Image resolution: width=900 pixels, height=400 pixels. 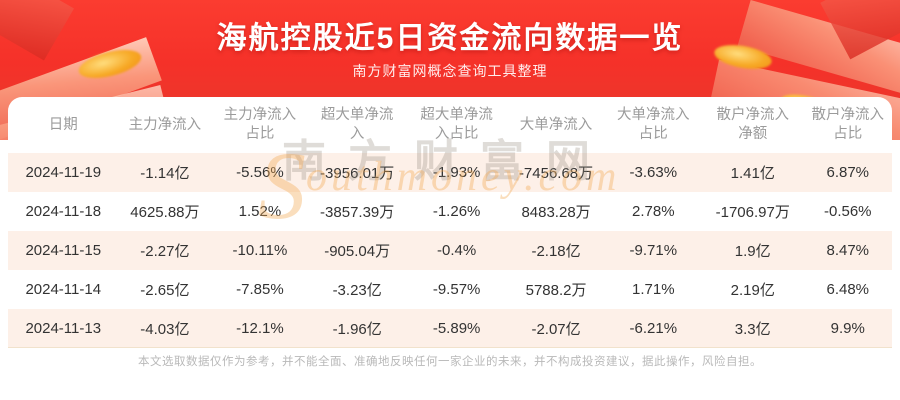 I want to click on table-cell: -9.71%, so click(x=653, y=250).